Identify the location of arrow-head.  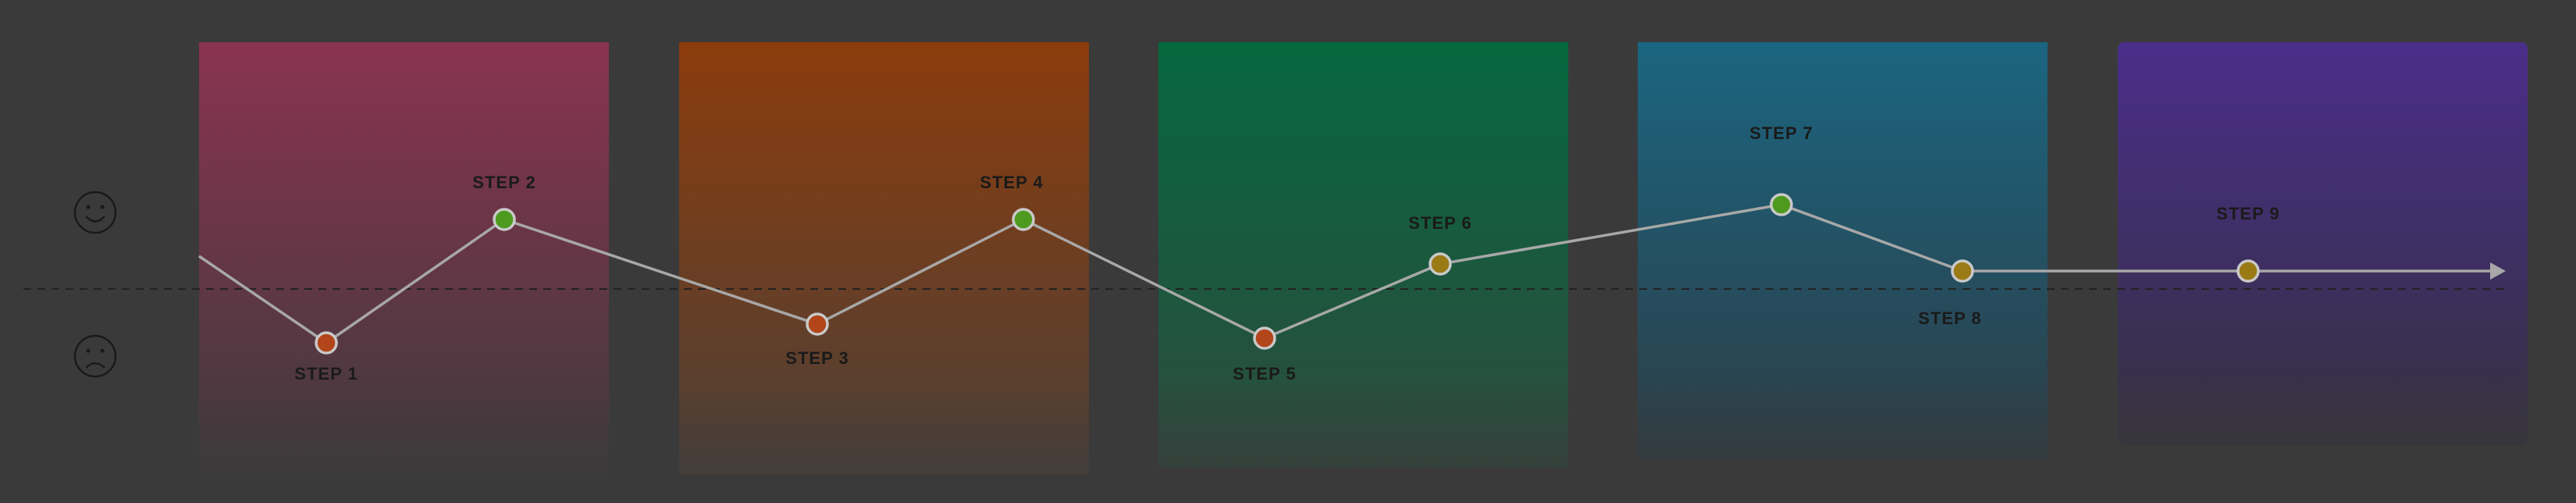
(2498, 271).